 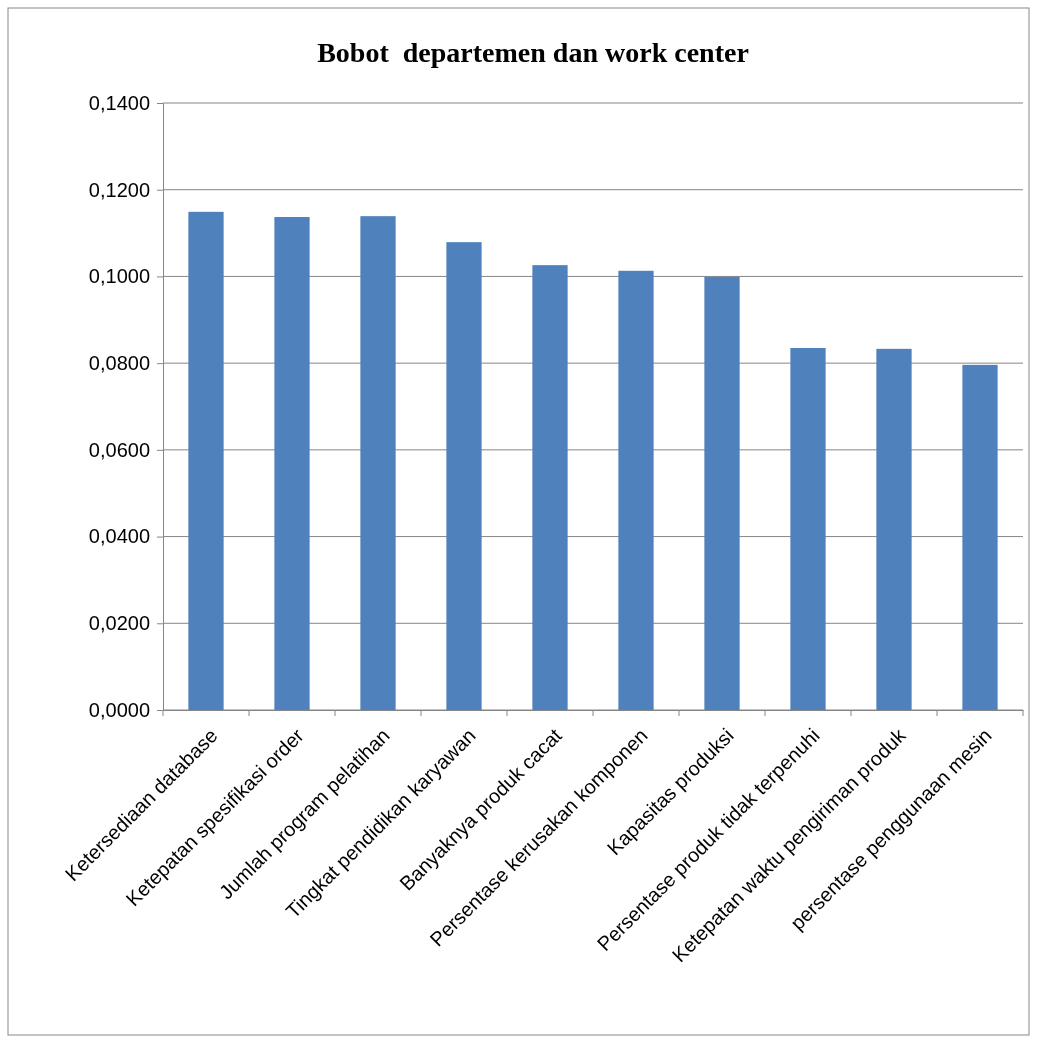 What do you see at coordinates (119, 276) in the screenshot?
I see `y-tick-label: 0,1000` at bounding box center [119, 276].